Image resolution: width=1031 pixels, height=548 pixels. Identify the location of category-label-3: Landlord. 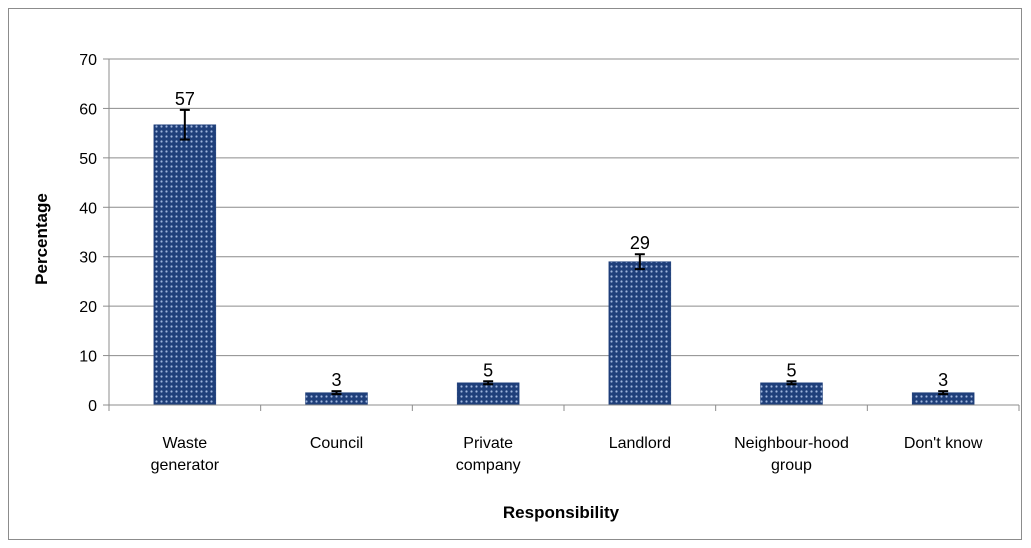
(640, 443).